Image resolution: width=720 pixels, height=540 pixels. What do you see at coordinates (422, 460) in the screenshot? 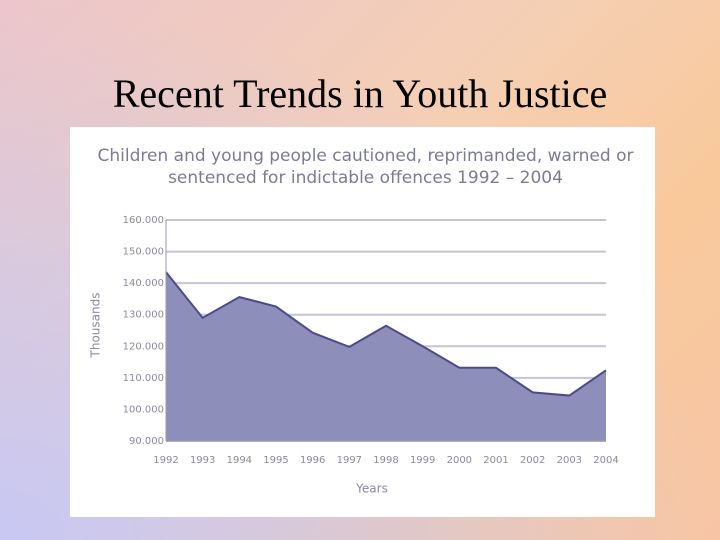
I see `x-tick-label: 1999` at bounding box center [422, 460].